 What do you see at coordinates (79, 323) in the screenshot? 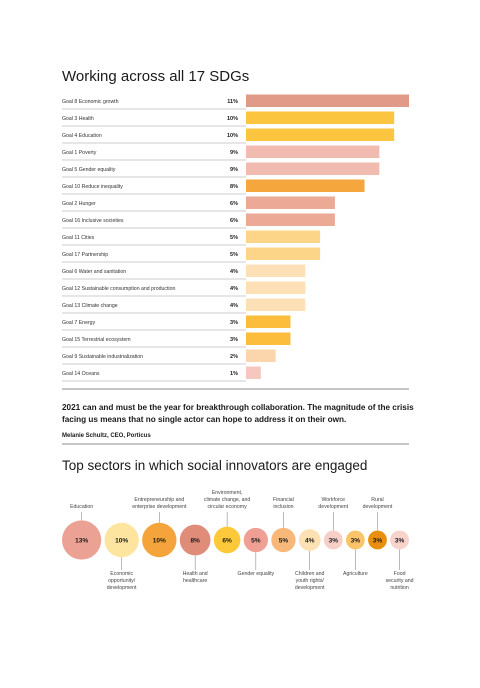
I see `sdg-goal-label: Goal 7 Energy` at bounding box center [79, 323].